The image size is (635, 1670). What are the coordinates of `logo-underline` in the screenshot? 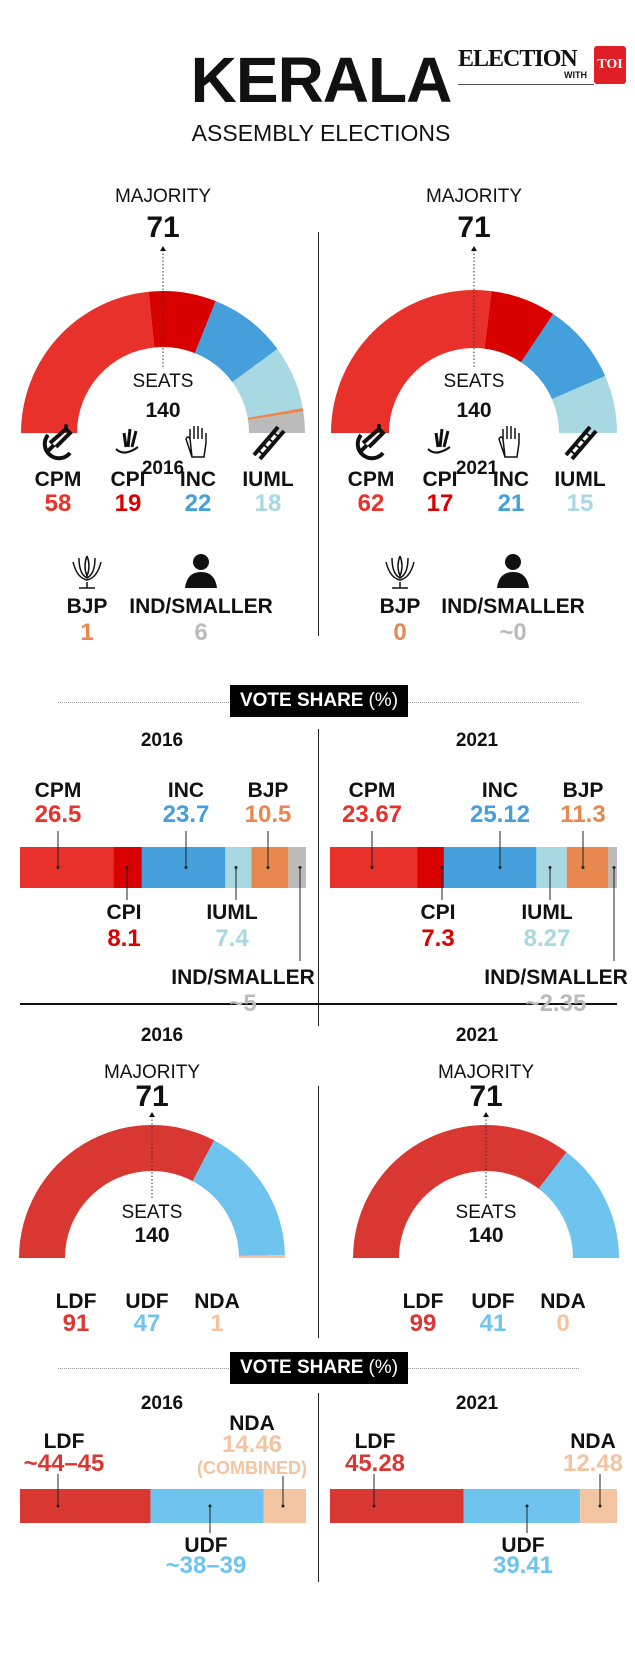 It's located at (526, 84).